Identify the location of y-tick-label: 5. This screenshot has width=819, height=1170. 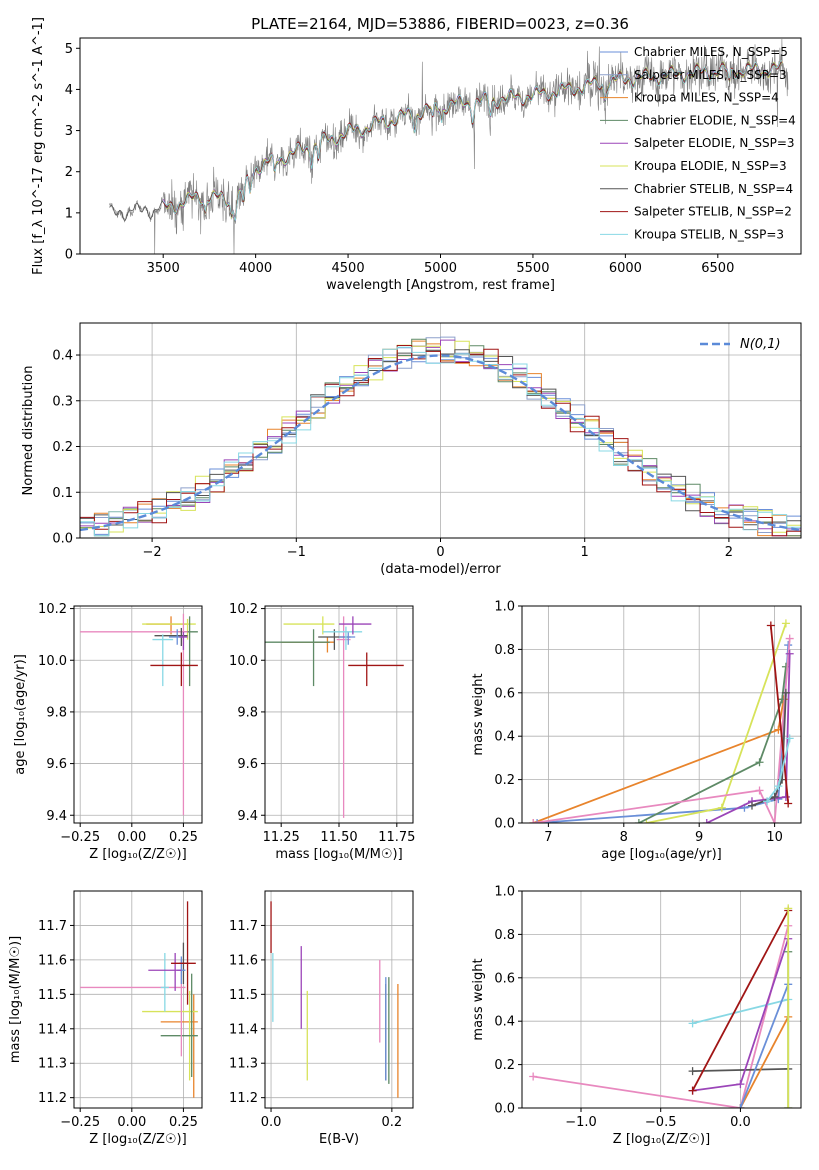
(69, 49).